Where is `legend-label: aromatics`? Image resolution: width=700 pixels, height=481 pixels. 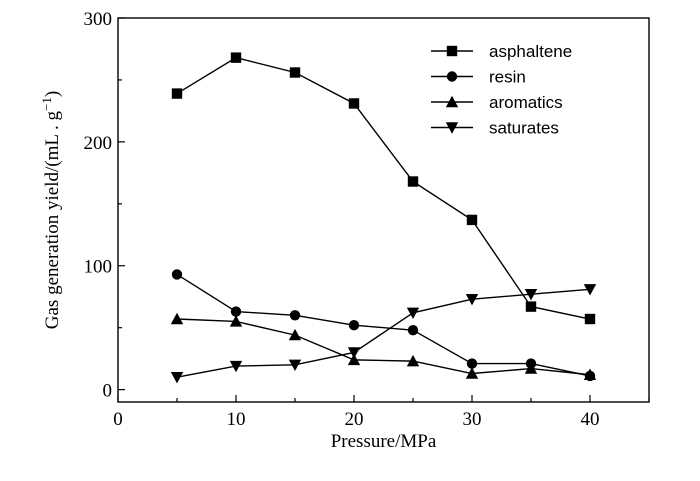
legend-label: aromatics is located at coordinates (526, 102).